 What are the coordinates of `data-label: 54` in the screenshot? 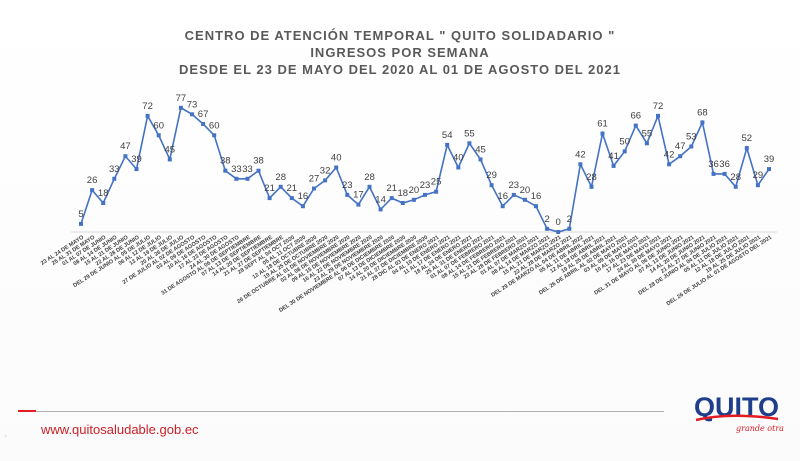 It's located at (447, 135).